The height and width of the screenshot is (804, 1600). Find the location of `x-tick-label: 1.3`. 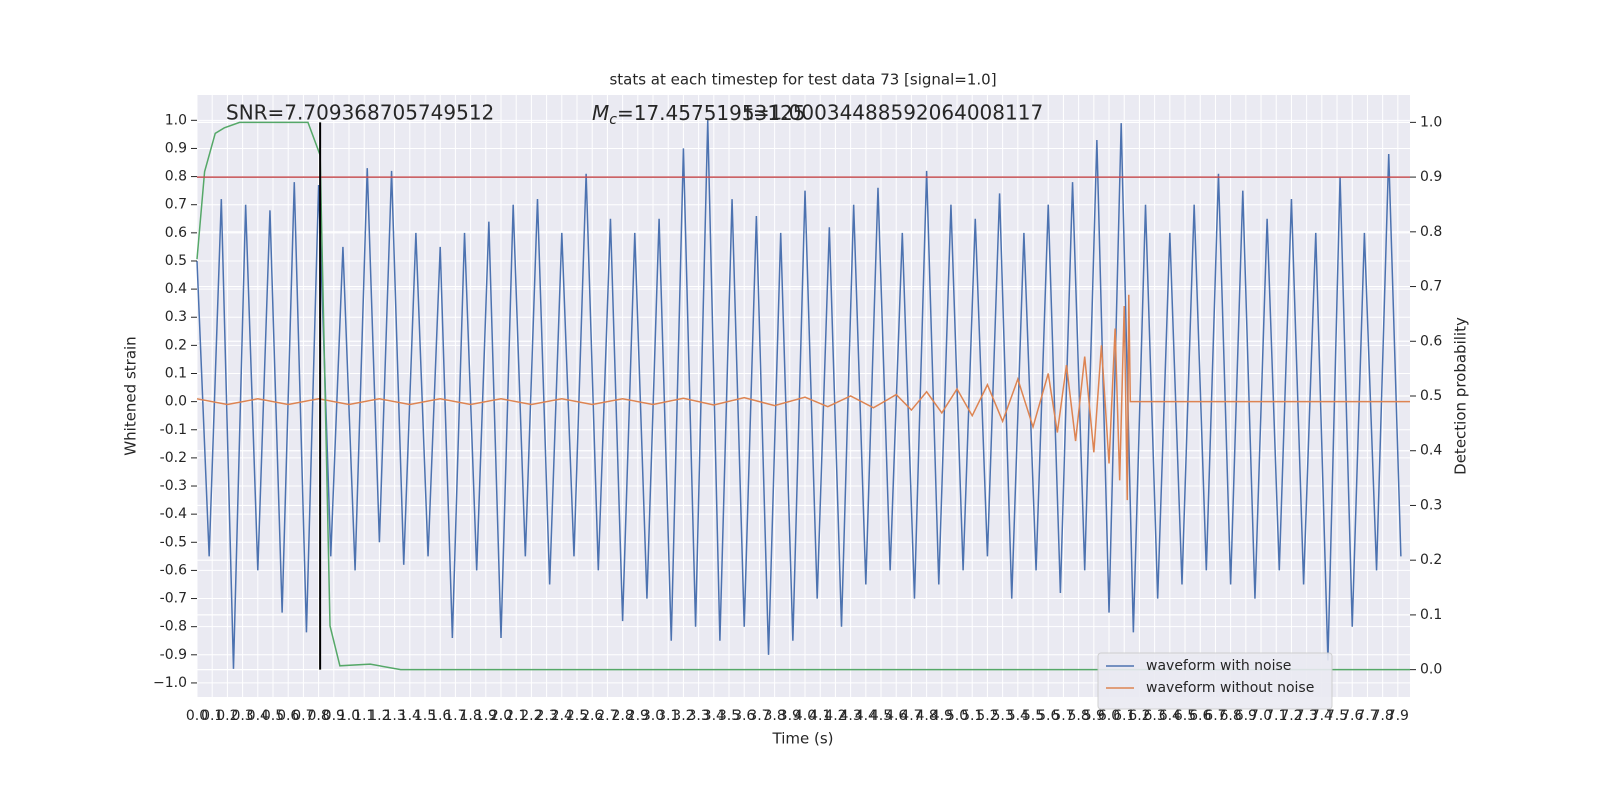

x-tick-label: 1.3 is located at coordinates (394, 716).